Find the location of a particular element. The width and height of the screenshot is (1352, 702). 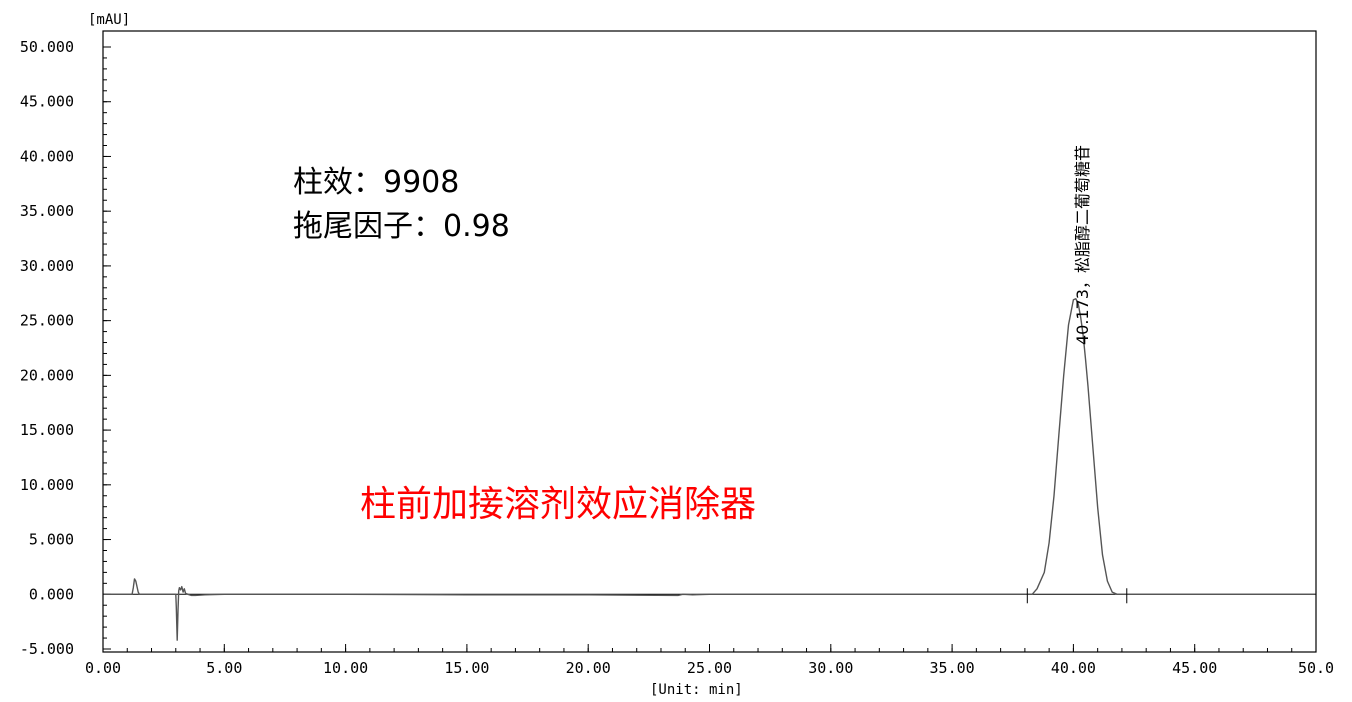

x-axis-unit-label: [Unit: min] is located at coordinates (696, 690).